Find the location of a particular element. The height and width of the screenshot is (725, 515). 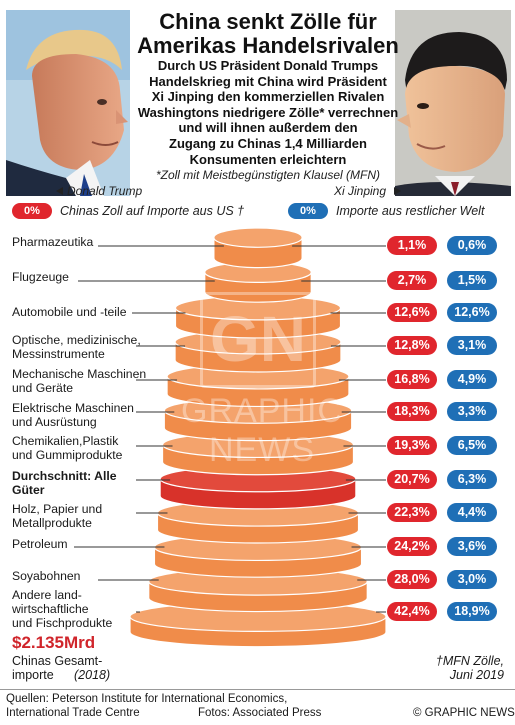

us-tariff-value: 2,7% is located at coordinates (412, 280).